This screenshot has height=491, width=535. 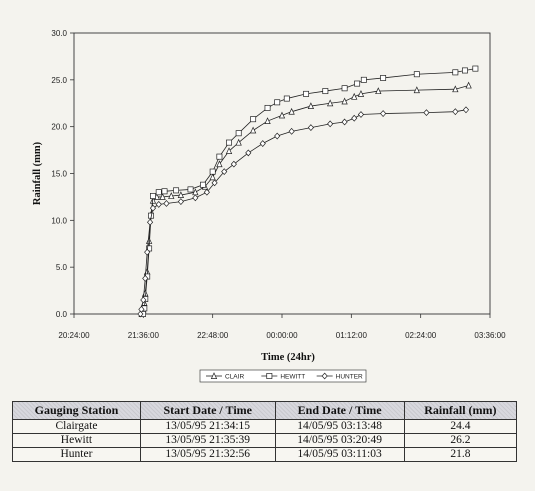 What do you see at coordinates (352, 335) in the screenshot?
I see `x-tick-label: 01:12:00` at bounding box center [352, 335].